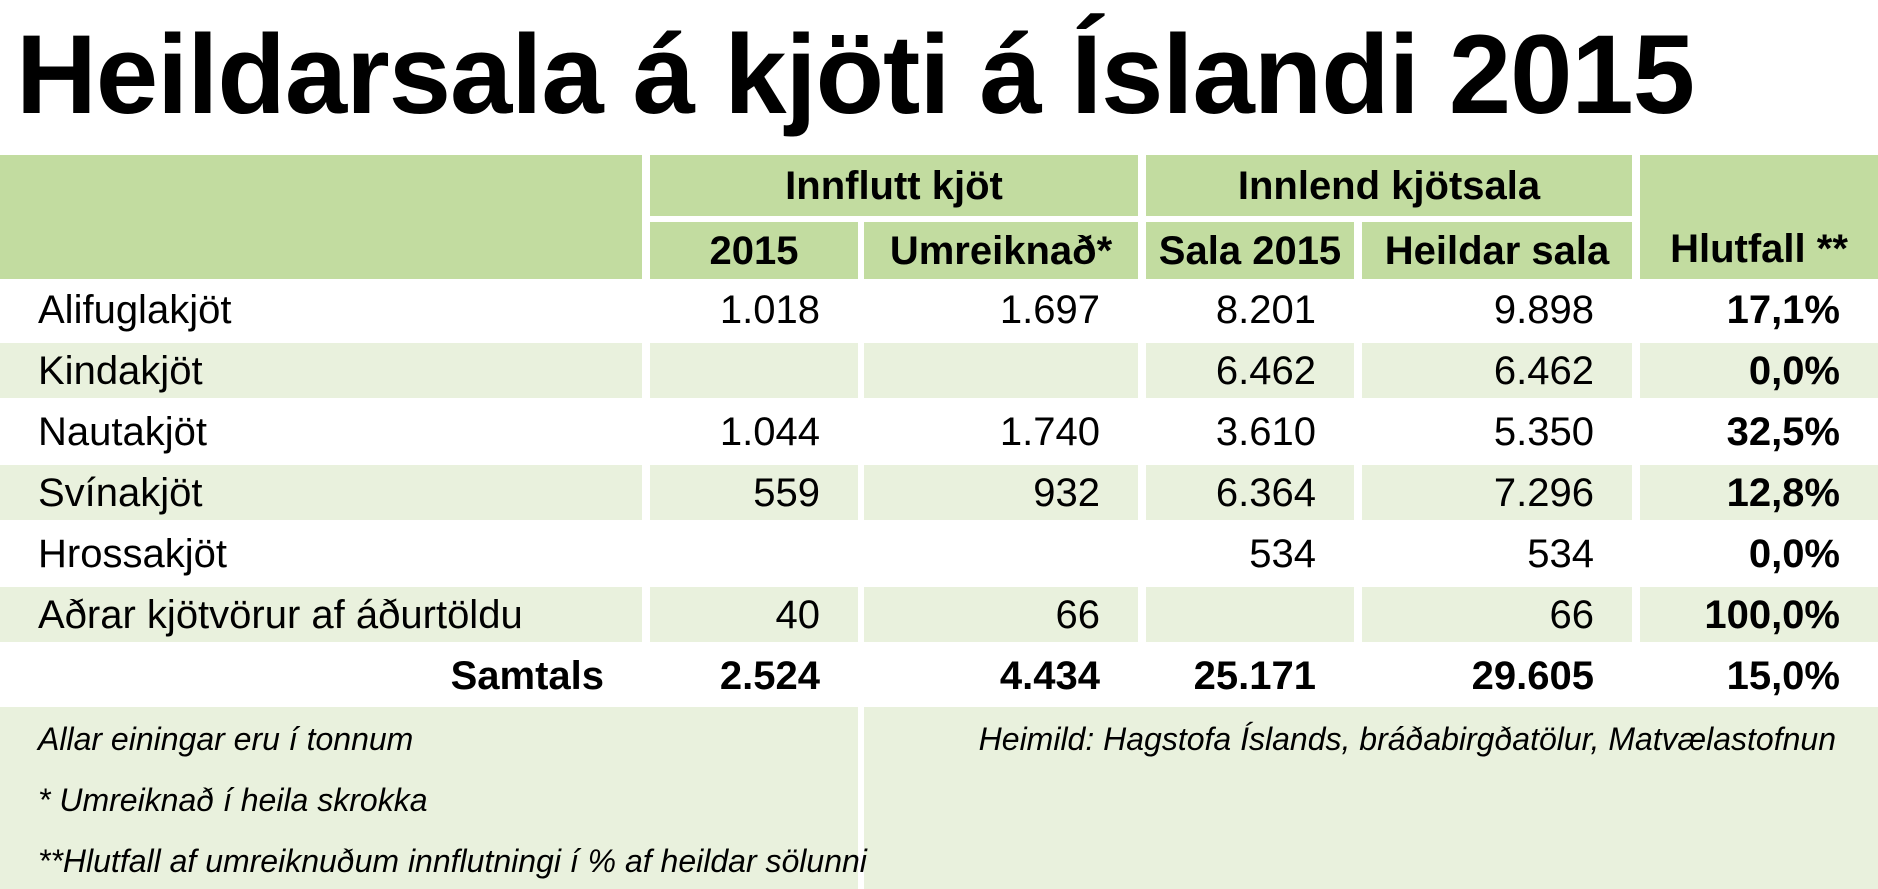  I want to click on row-label: Hrossakjöt, so click(321, 553).